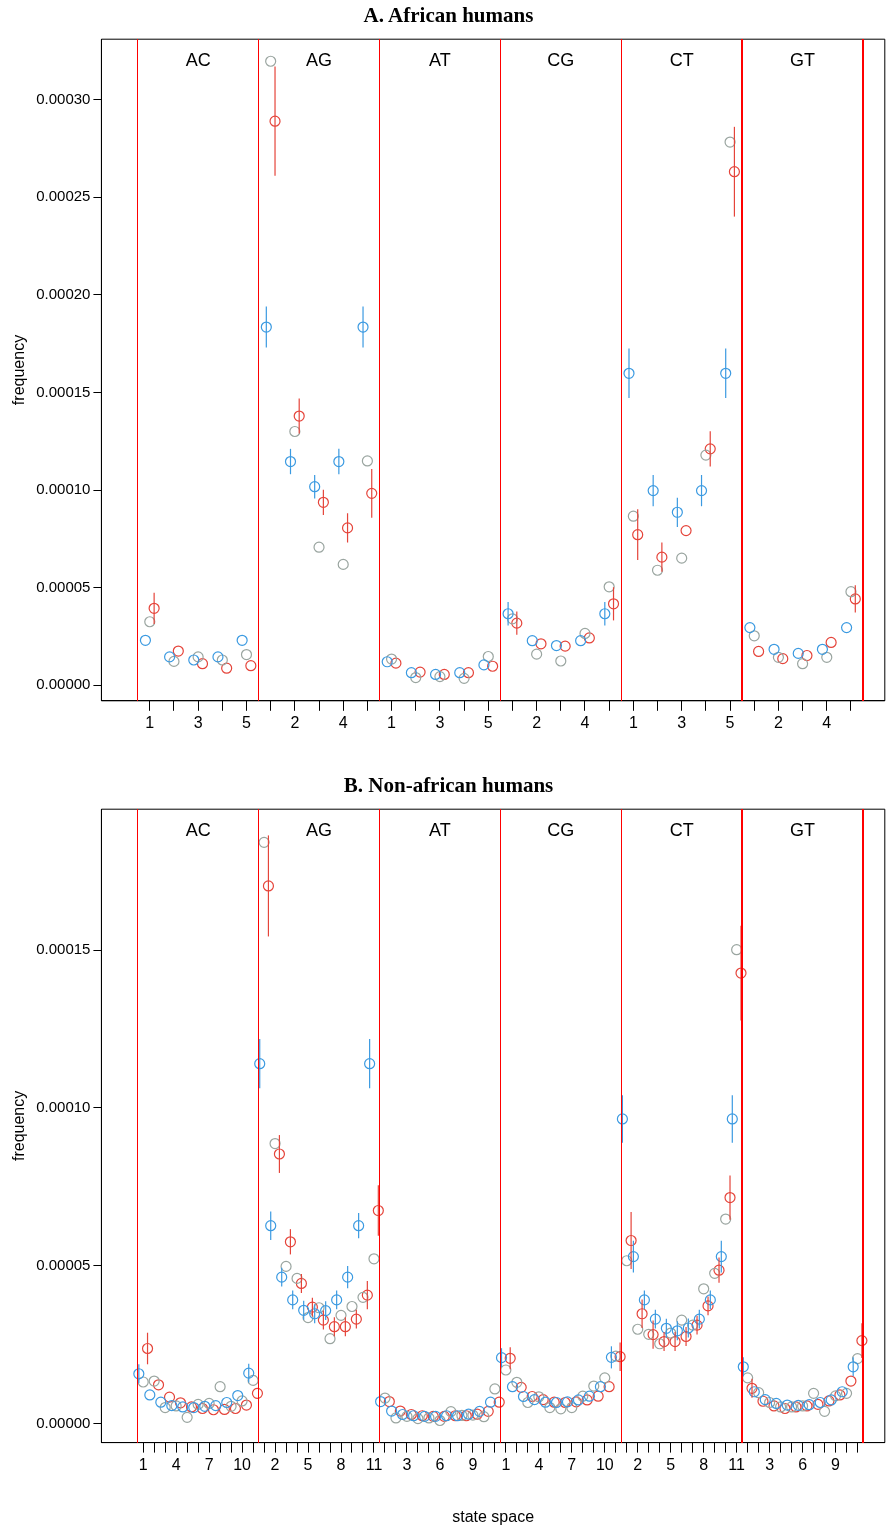  Describe the element at coordinates (63, 293) in the screenshot. I see `y-tick-label: 0.00020` at that location.